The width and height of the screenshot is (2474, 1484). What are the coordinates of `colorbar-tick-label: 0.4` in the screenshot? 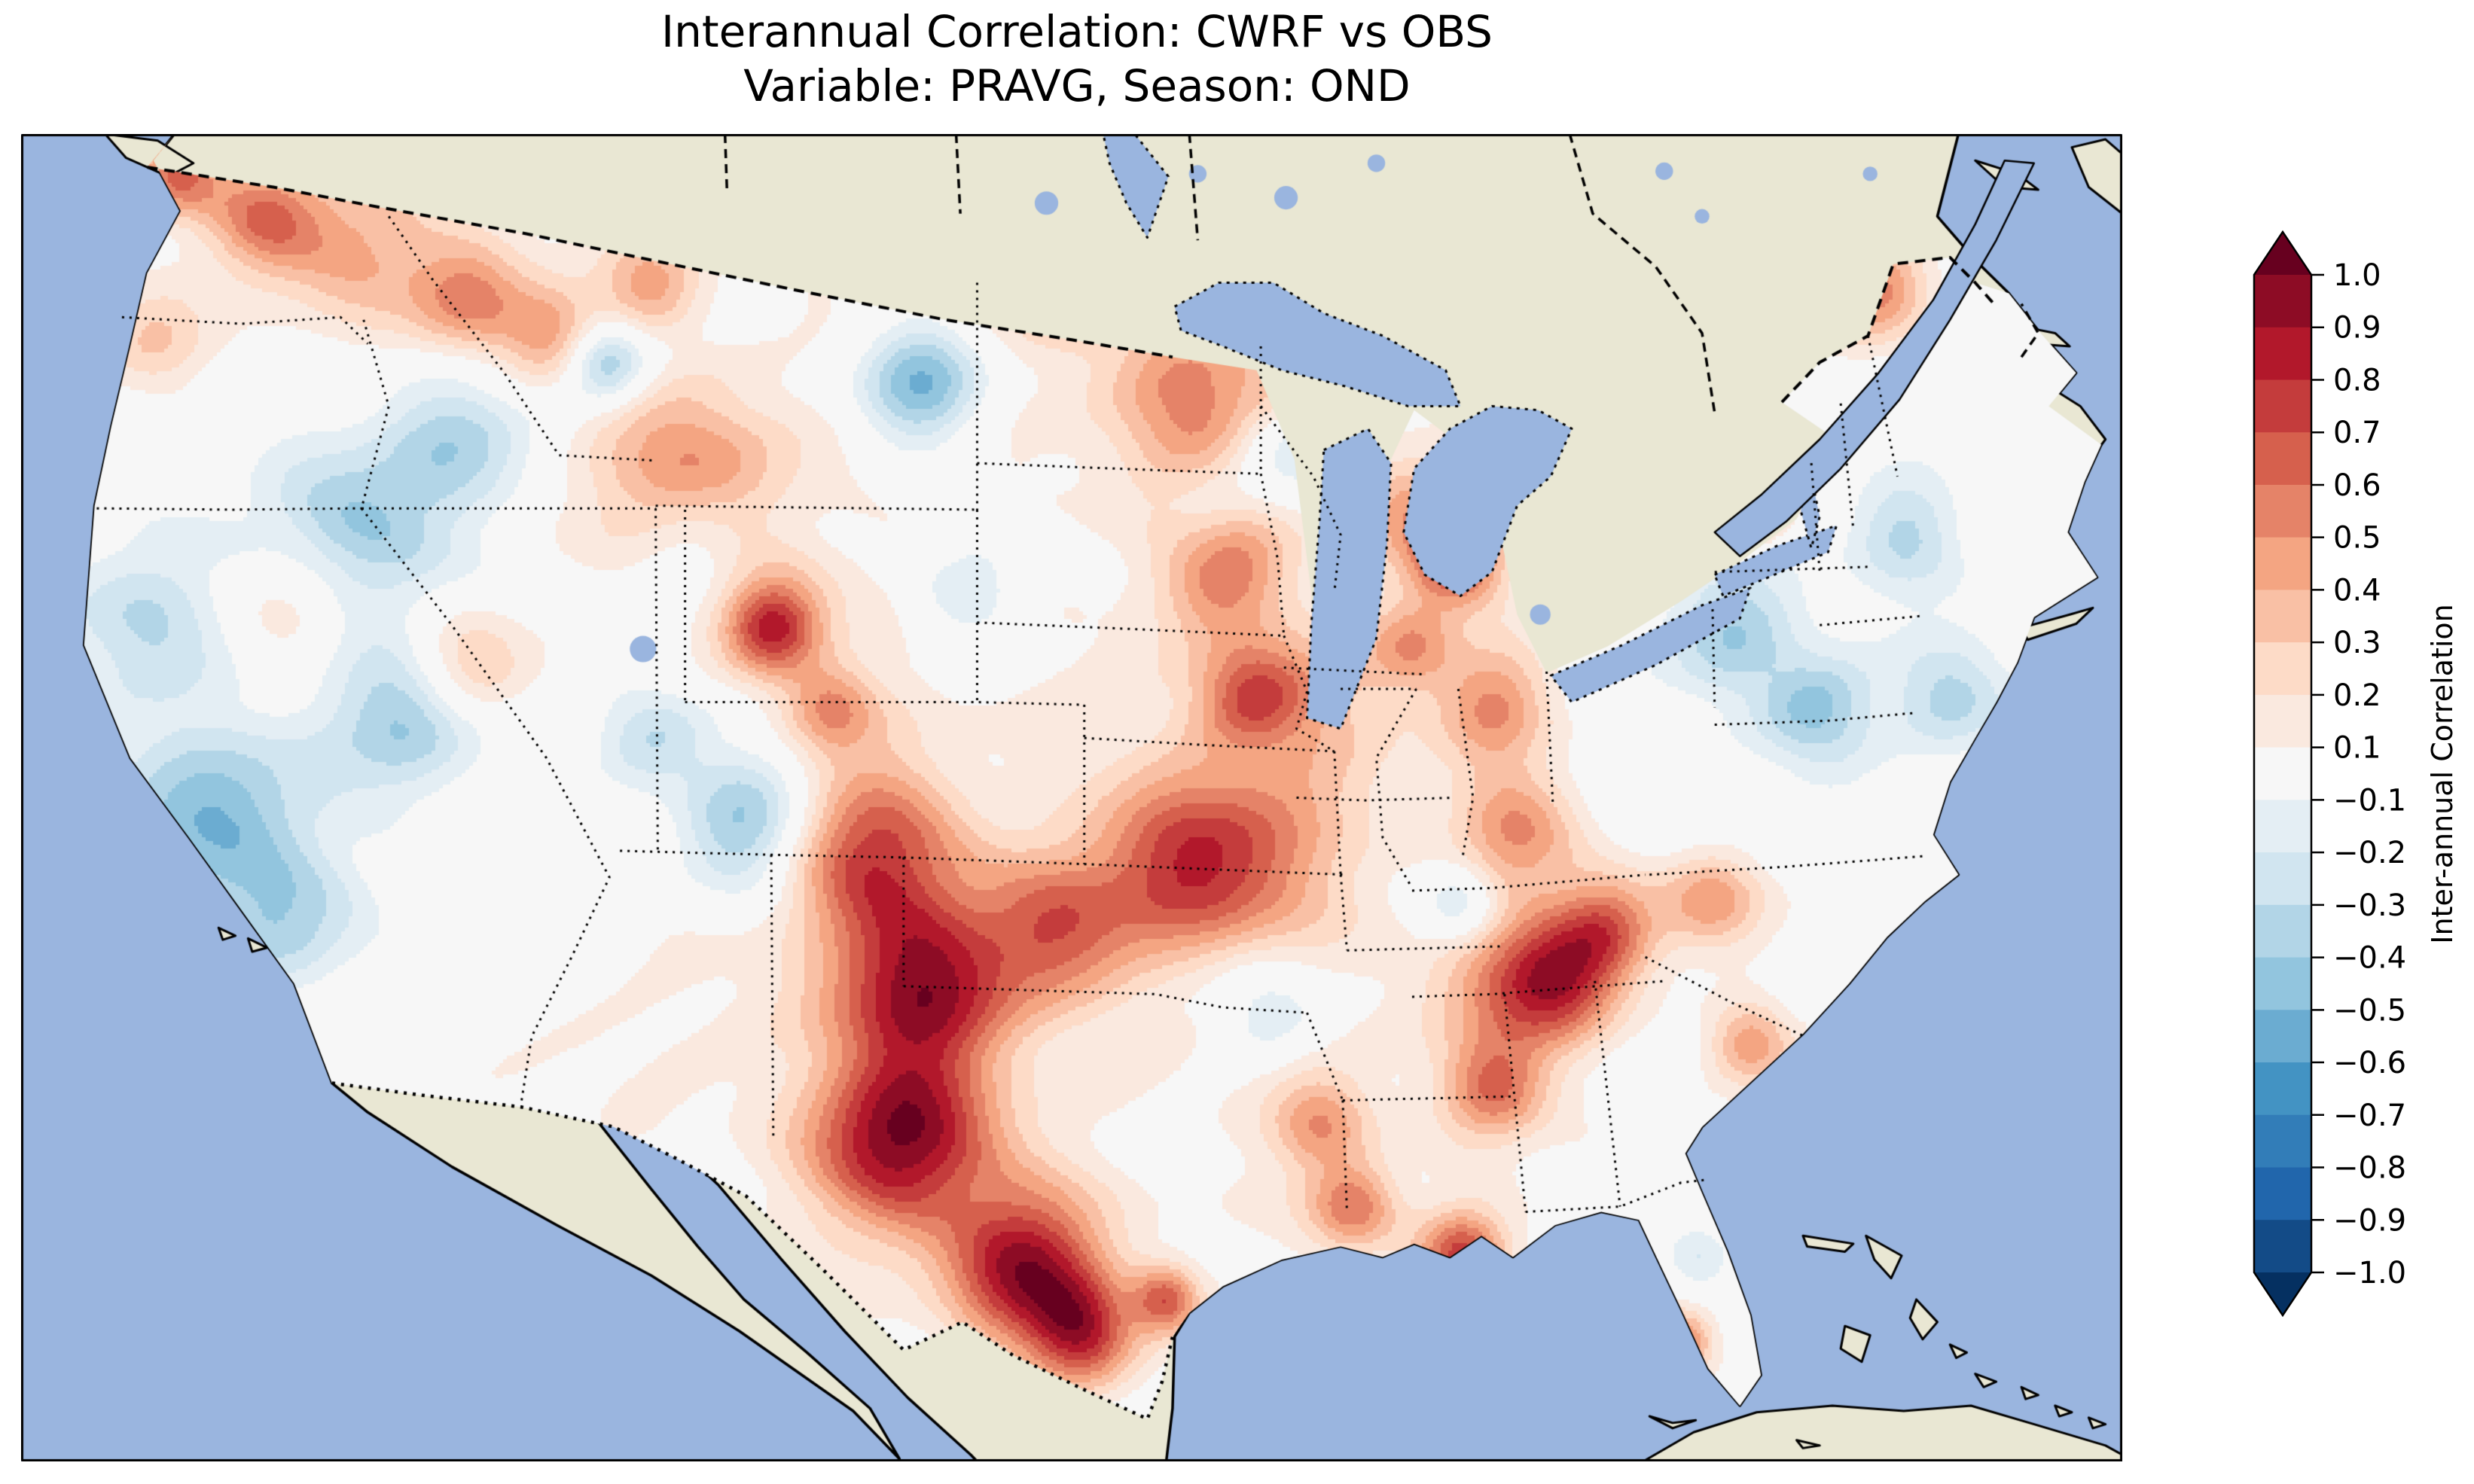 It's located at (2357, 590).